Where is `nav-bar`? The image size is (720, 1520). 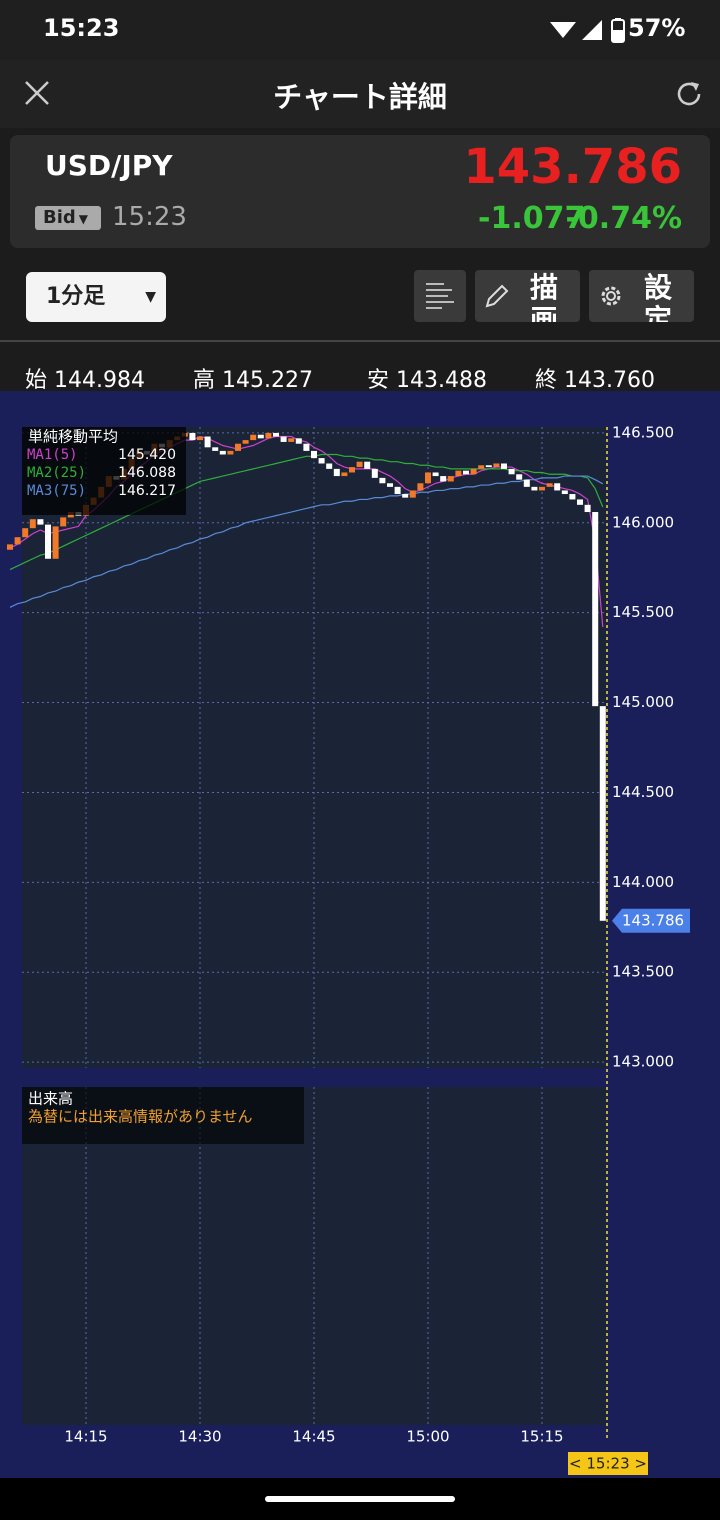
nav-bar is located at coordinates (360, 1499).